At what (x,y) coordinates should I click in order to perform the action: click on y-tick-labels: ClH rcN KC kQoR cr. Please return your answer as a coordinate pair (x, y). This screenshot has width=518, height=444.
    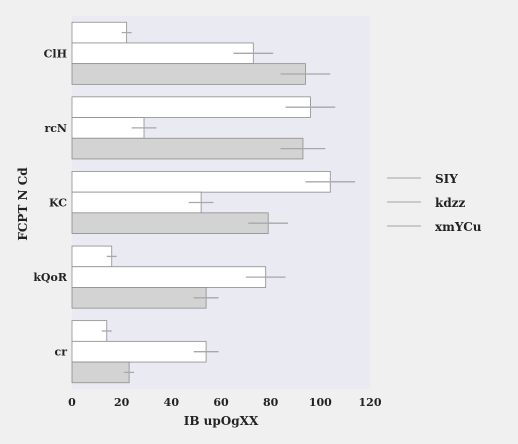
    Looking at the image, I should click on (50, 202).